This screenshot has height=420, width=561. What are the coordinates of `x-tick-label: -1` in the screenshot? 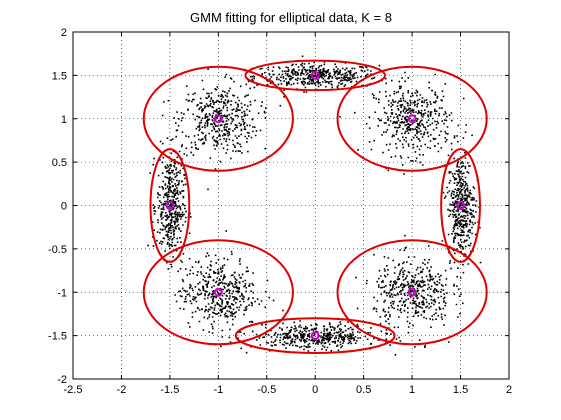 It's located at (218, 390).